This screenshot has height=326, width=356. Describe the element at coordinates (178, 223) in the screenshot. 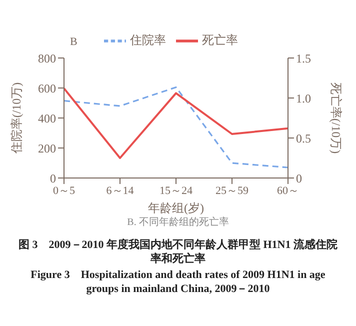

I see `text: B. 不同年龄组的死亡率` at that location.